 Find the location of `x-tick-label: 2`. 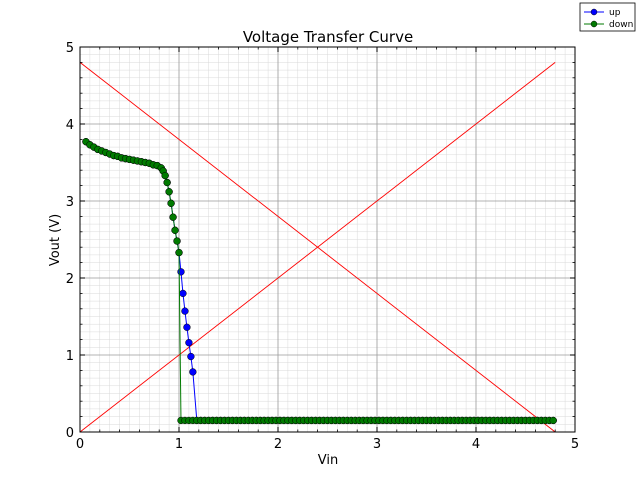

x-tick-label: 2 is located at coordinates (278, 444).